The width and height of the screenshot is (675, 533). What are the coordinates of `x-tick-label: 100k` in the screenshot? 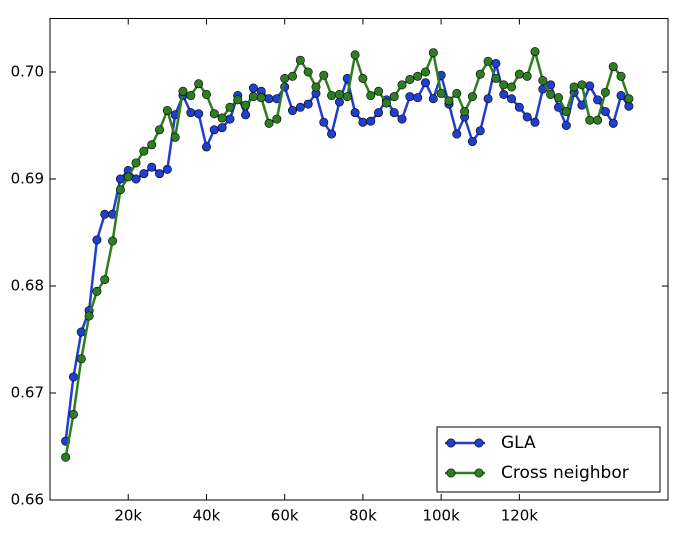 It's located at (441, 516).